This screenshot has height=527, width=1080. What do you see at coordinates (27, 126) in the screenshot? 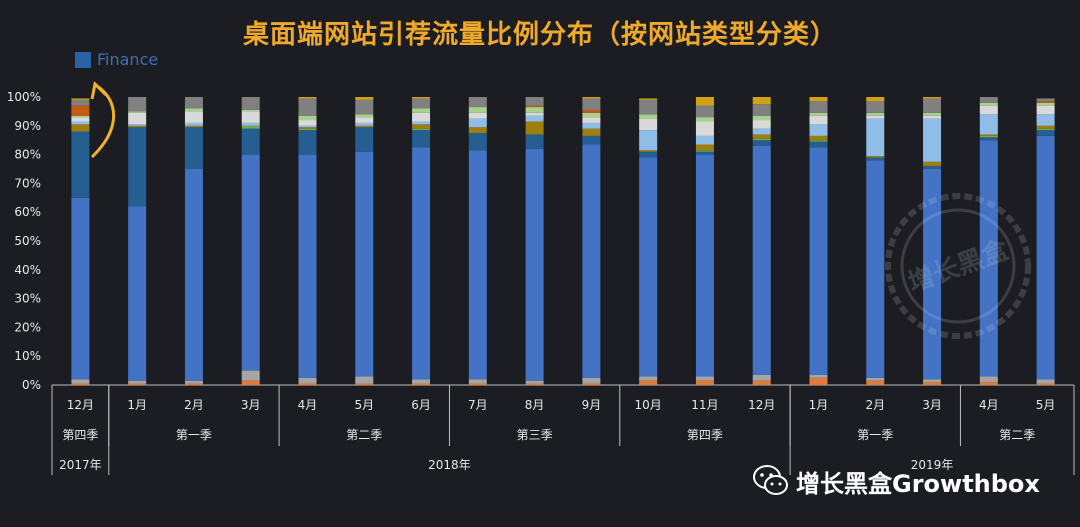
I see `y-tick-label: 90%` at bounding box center [27, 126].